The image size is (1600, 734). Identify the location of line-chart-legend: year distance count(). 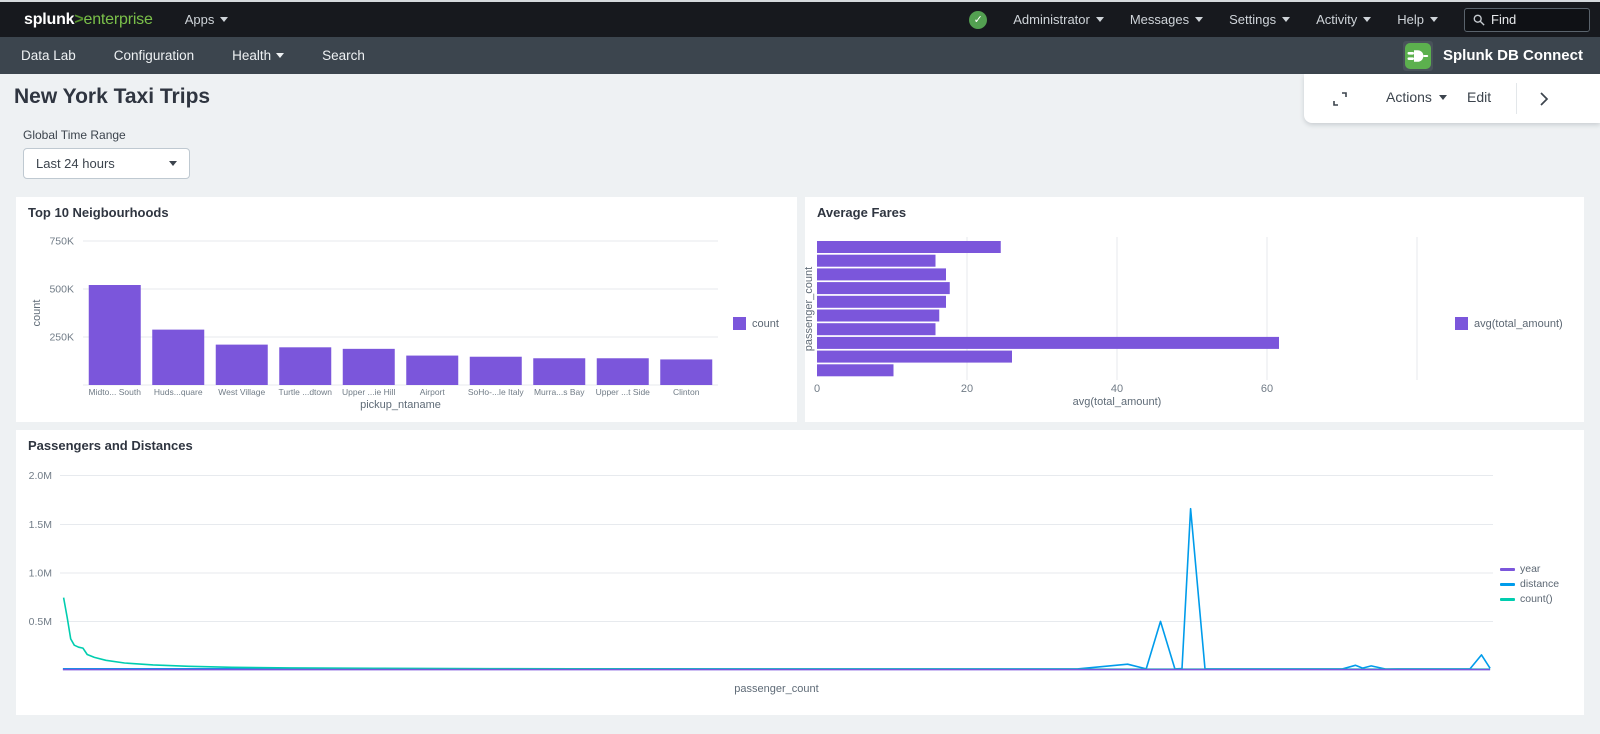
(1529, 584).